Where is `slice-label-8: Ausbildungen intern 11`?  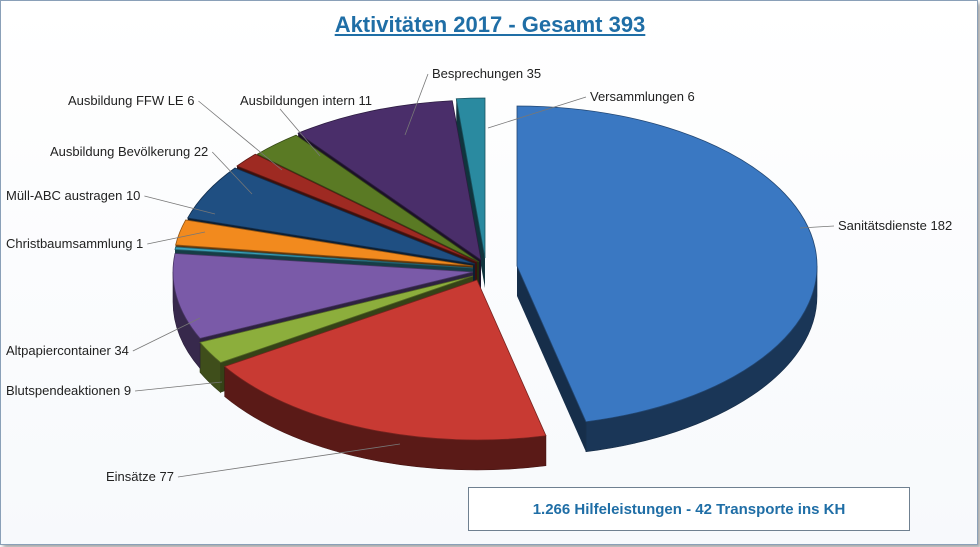
slice-label-8: Ausbildungen intern 11 is located at coordinates (306, 100).